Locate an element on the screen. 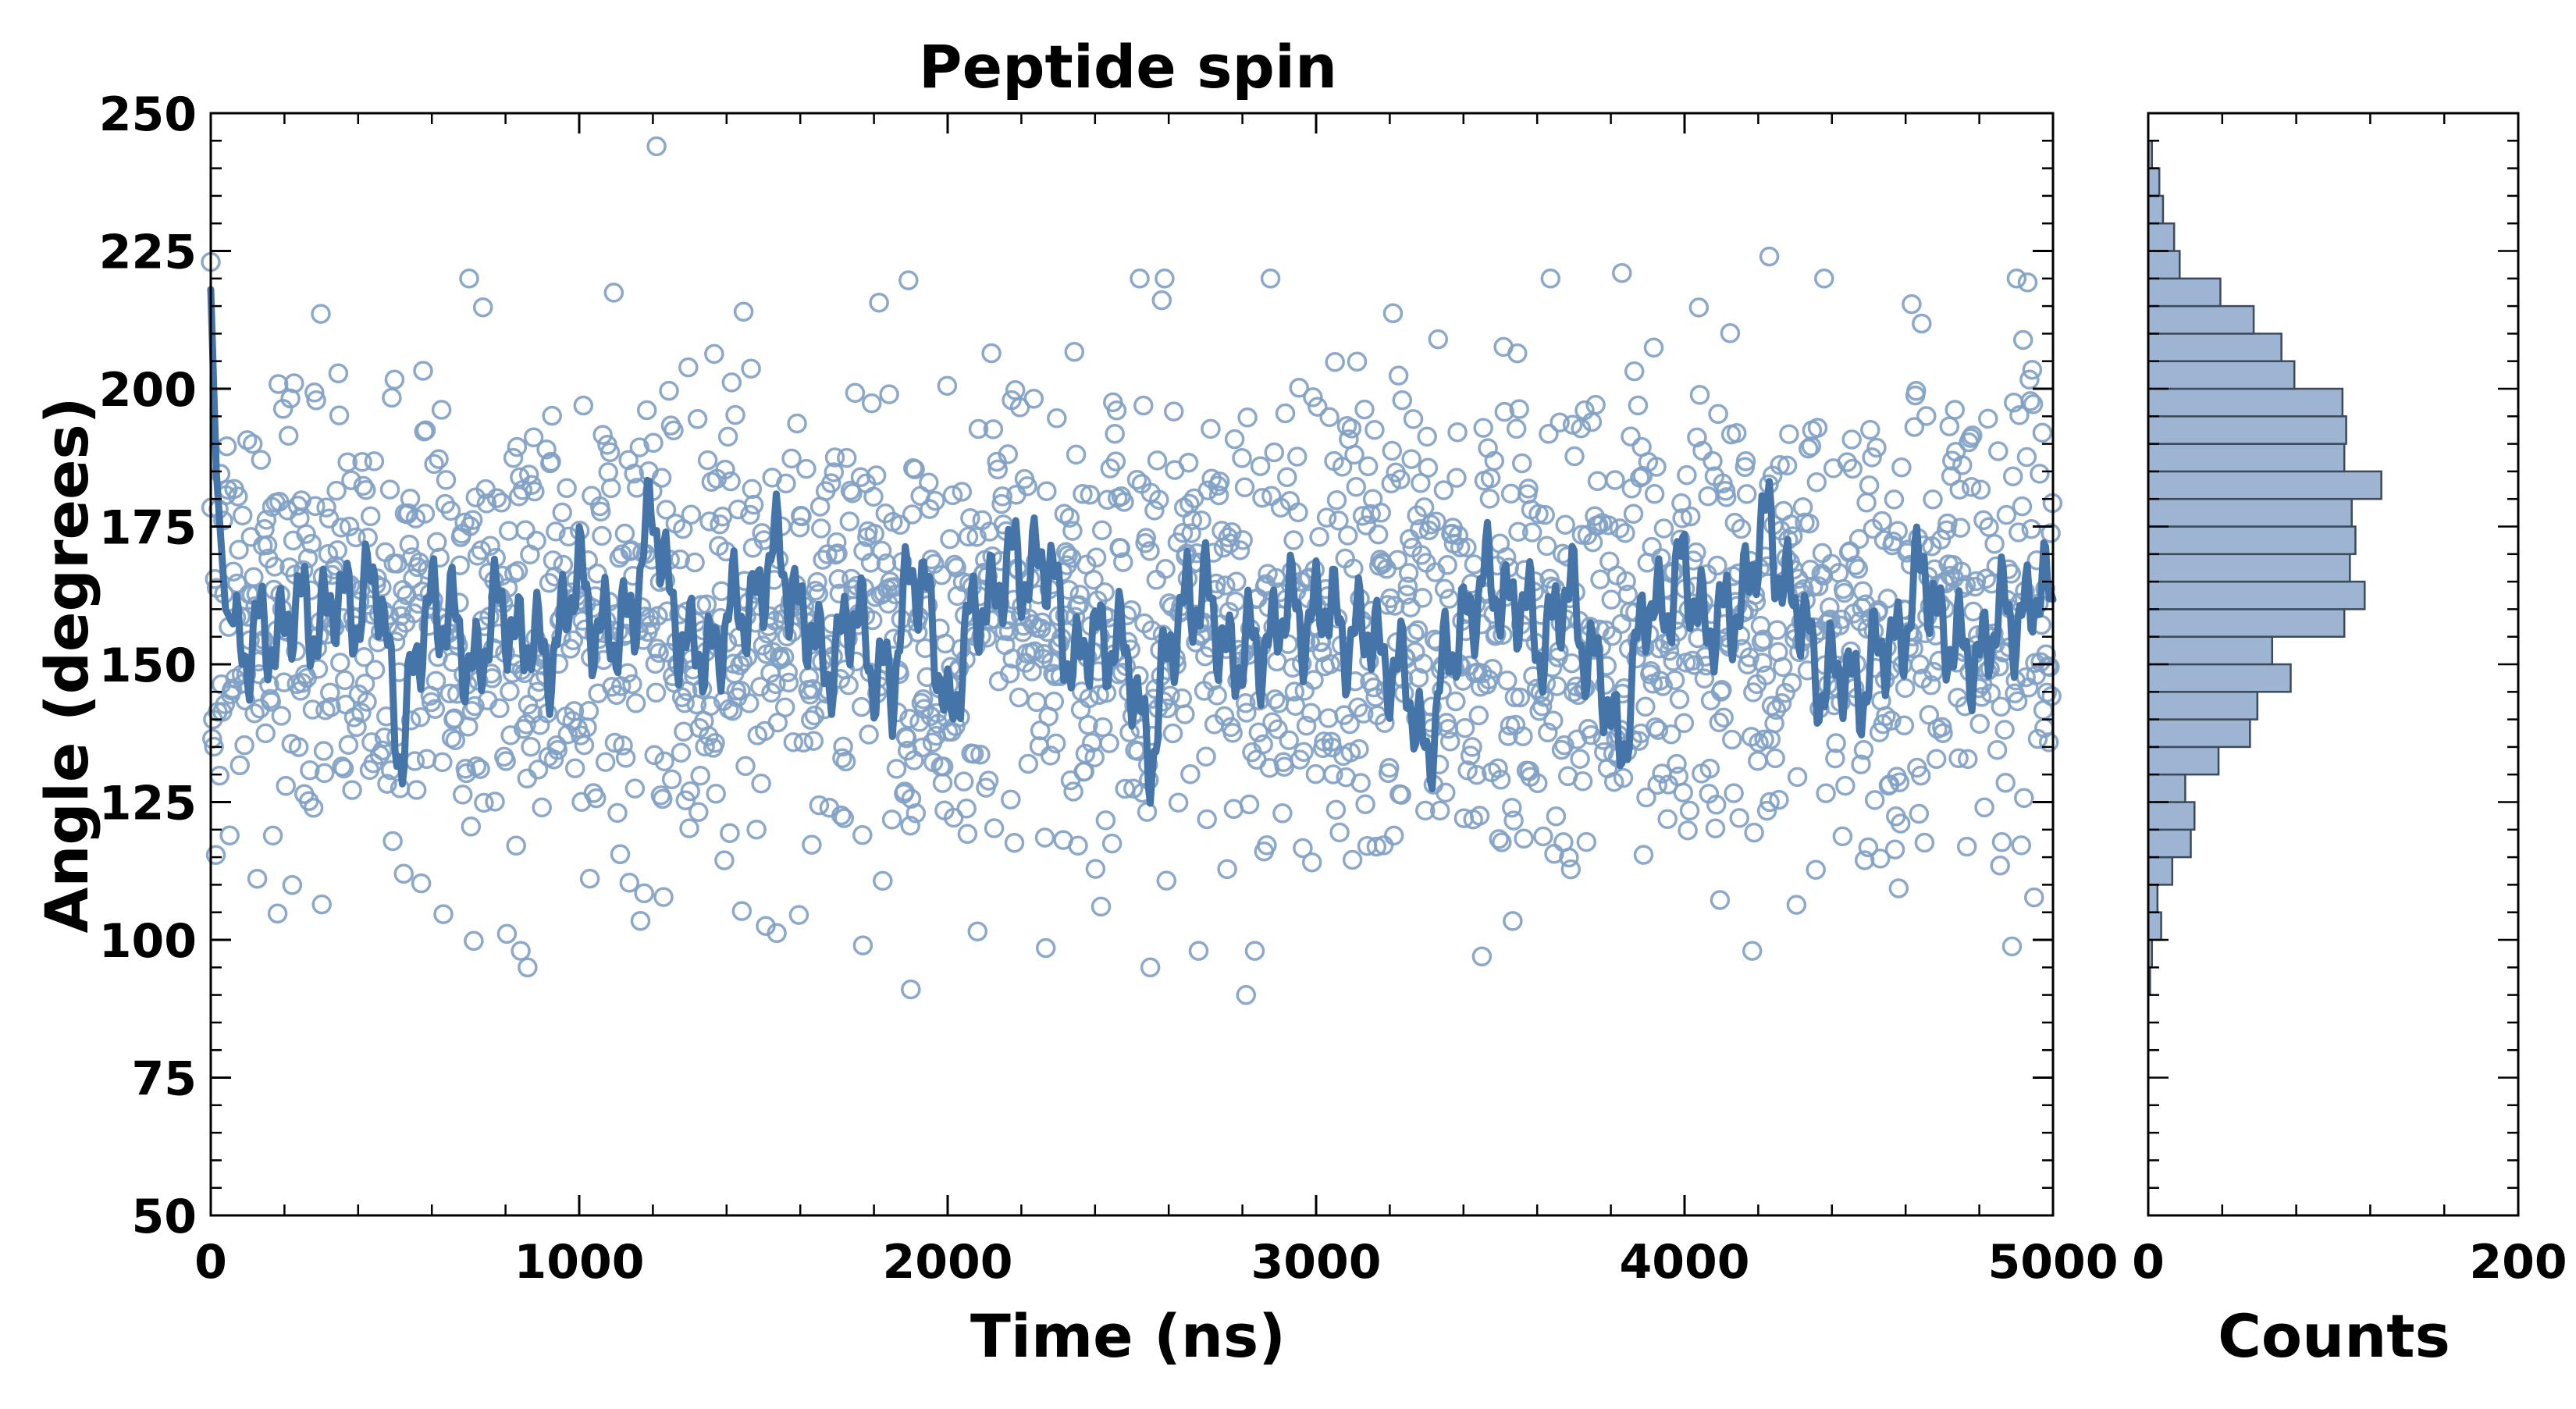  scatter-point-outlier is located at coordinates (862, 945).